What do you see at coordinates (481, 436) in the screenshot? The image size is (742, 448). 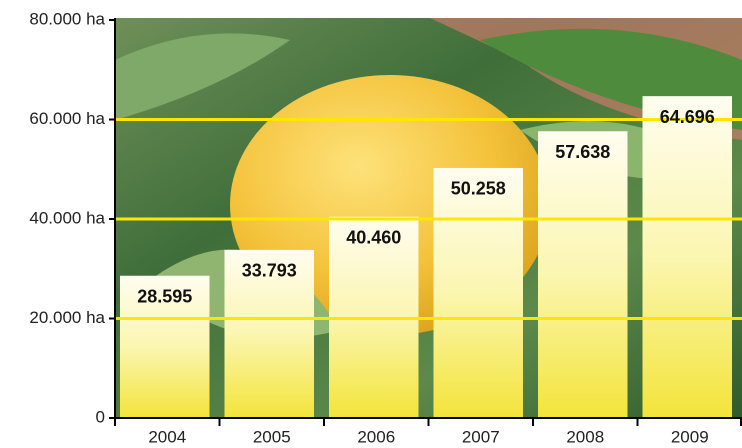 I see `x-tick-label: 2007` at bounding box center [481, 436].